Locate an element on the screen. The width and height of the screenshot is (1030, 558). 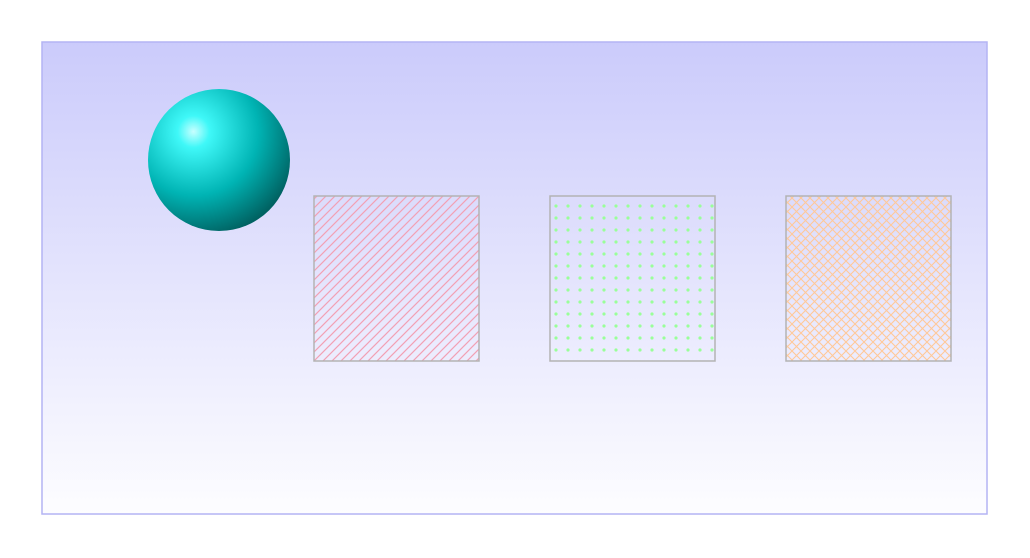
dotted-square is located at coordinates (632, 278).